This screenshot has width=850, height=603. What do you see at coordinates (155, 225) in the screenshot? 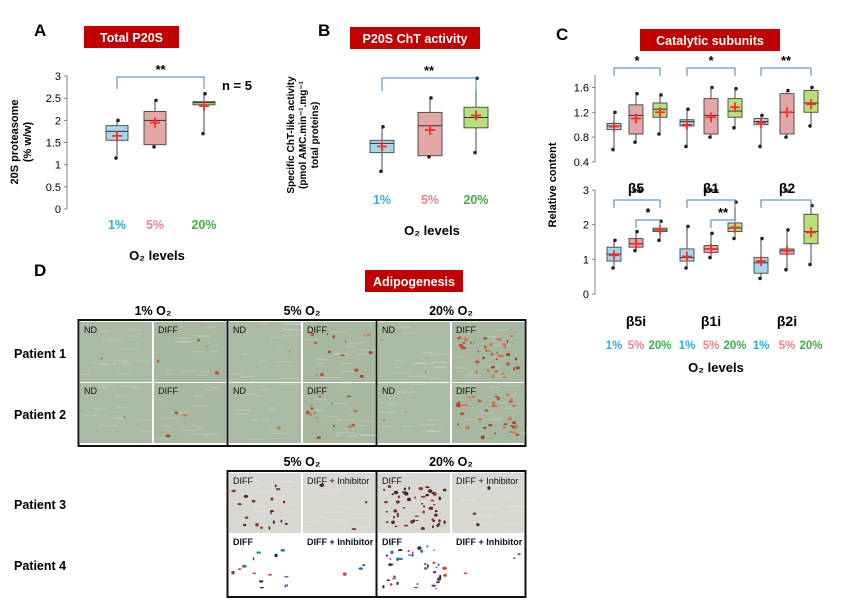
I see `chart-a-xtick-label: 5%` at bounding box center [155, 225].